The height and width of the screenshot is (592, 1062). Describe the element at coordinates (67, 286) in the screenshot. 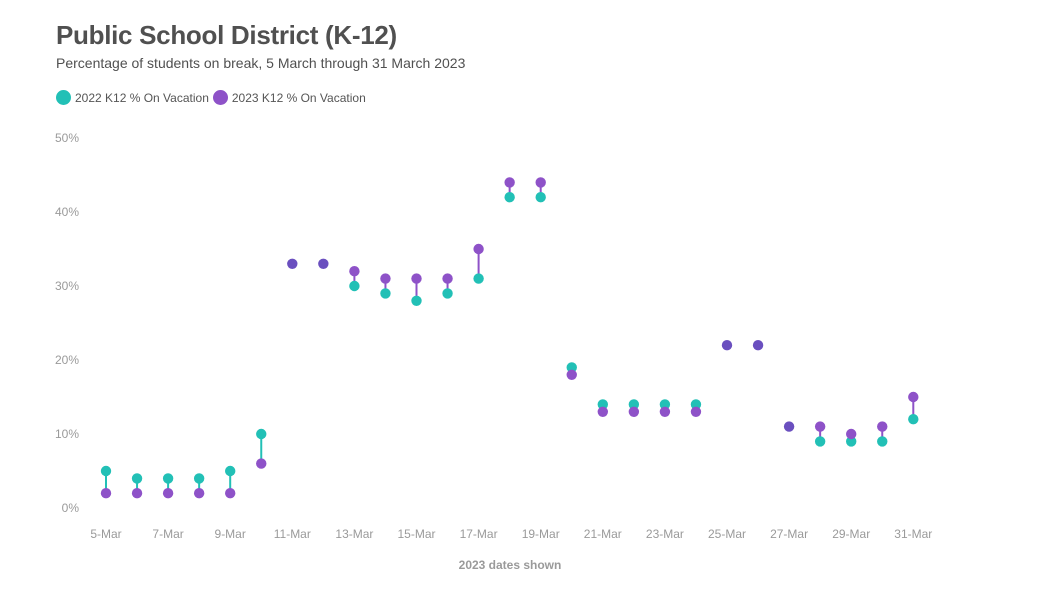

I see `y-tick-label: 30%` at that location.